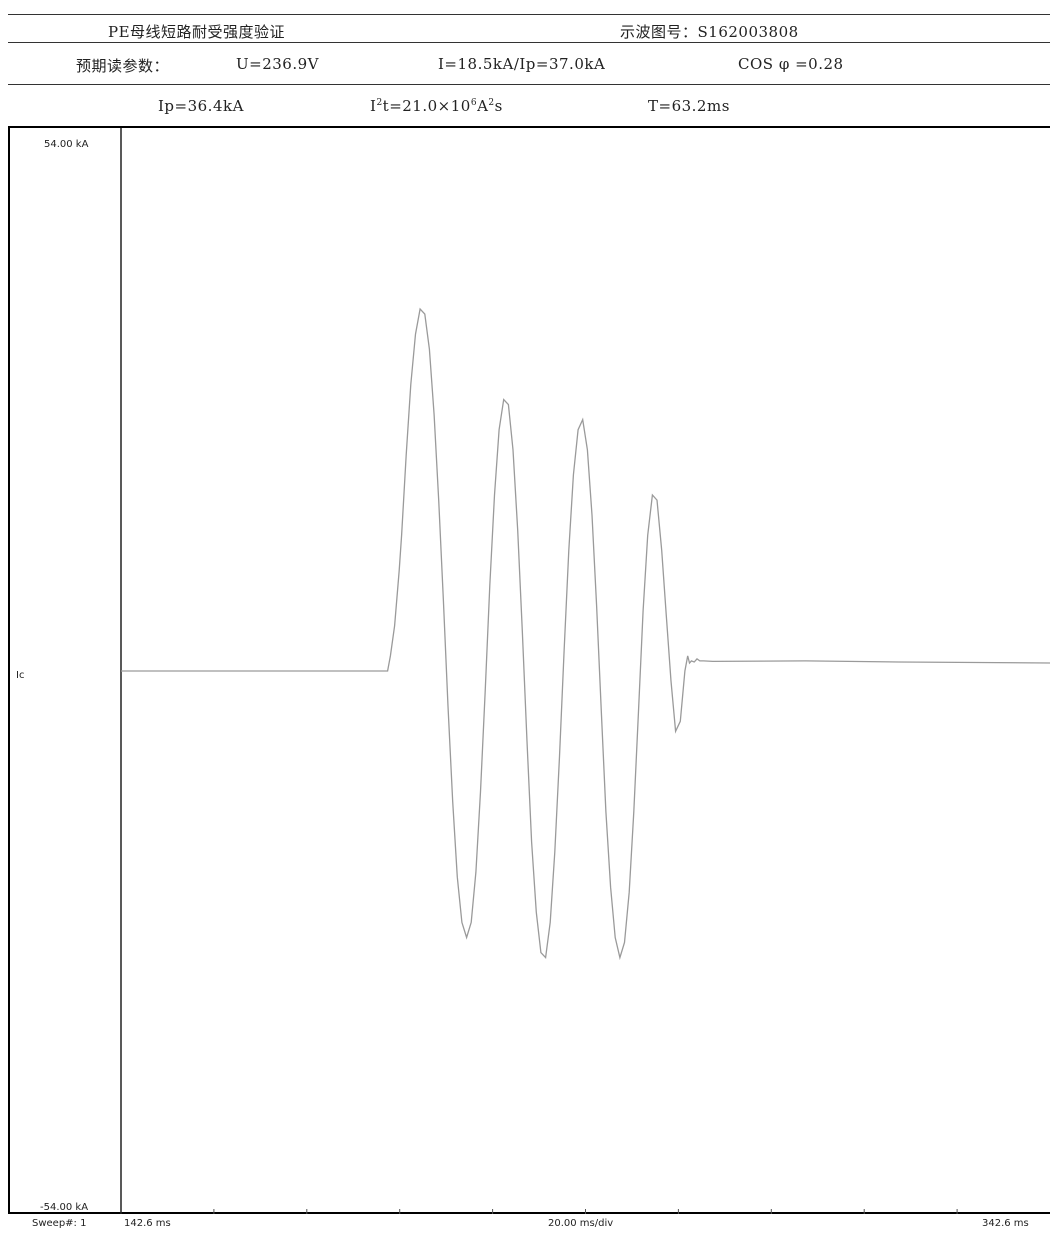  I want to click on prospective-label: 预期读参数：, so click(123, 66).